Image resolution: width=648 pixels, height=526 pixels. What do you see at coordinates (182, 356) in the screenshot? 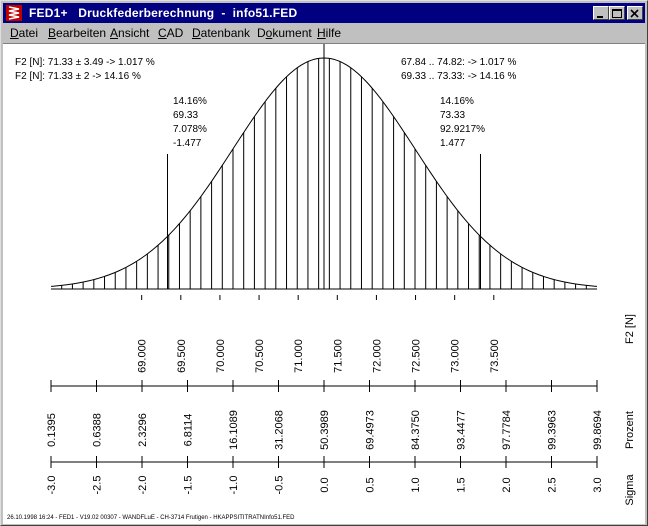
I see `f2-tick-label: 69.500` at bounding box center [182, 356].